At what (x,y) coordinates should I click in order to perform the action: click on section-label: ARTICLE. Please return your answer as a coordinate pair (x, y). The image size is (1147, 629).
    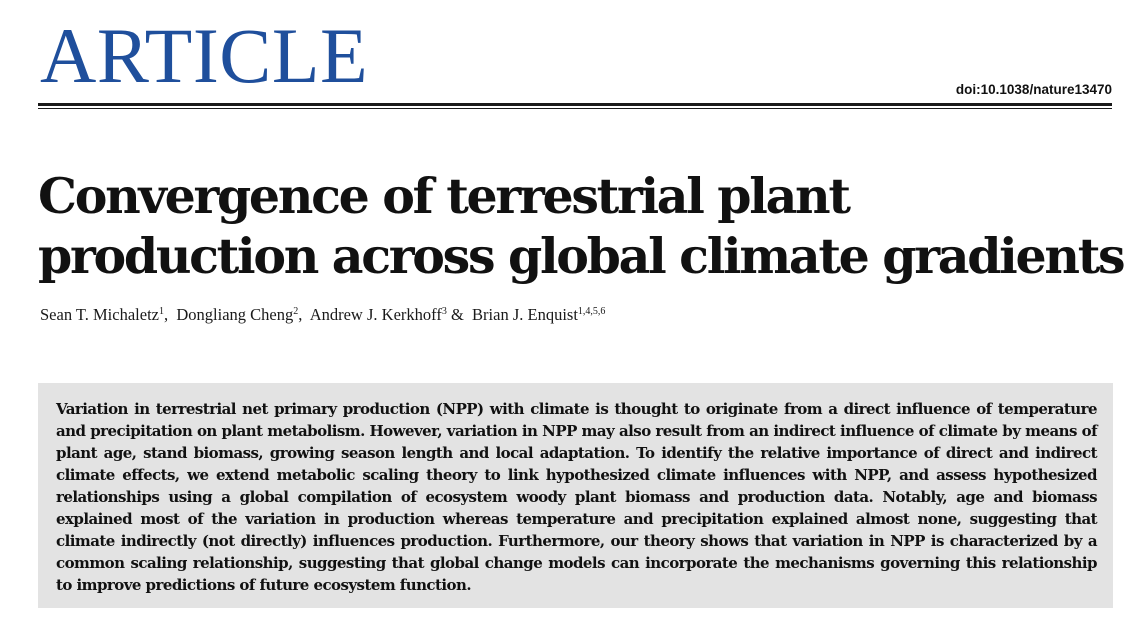
    Looking at the image, I should click on (204, 55).